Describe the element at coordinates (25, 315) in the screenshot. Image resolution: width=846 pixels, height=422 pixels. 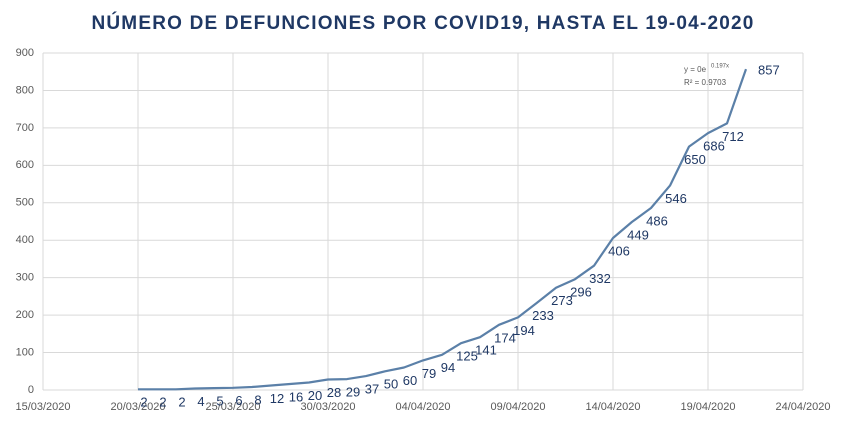
I see `y-tick-label: 200` at that location.